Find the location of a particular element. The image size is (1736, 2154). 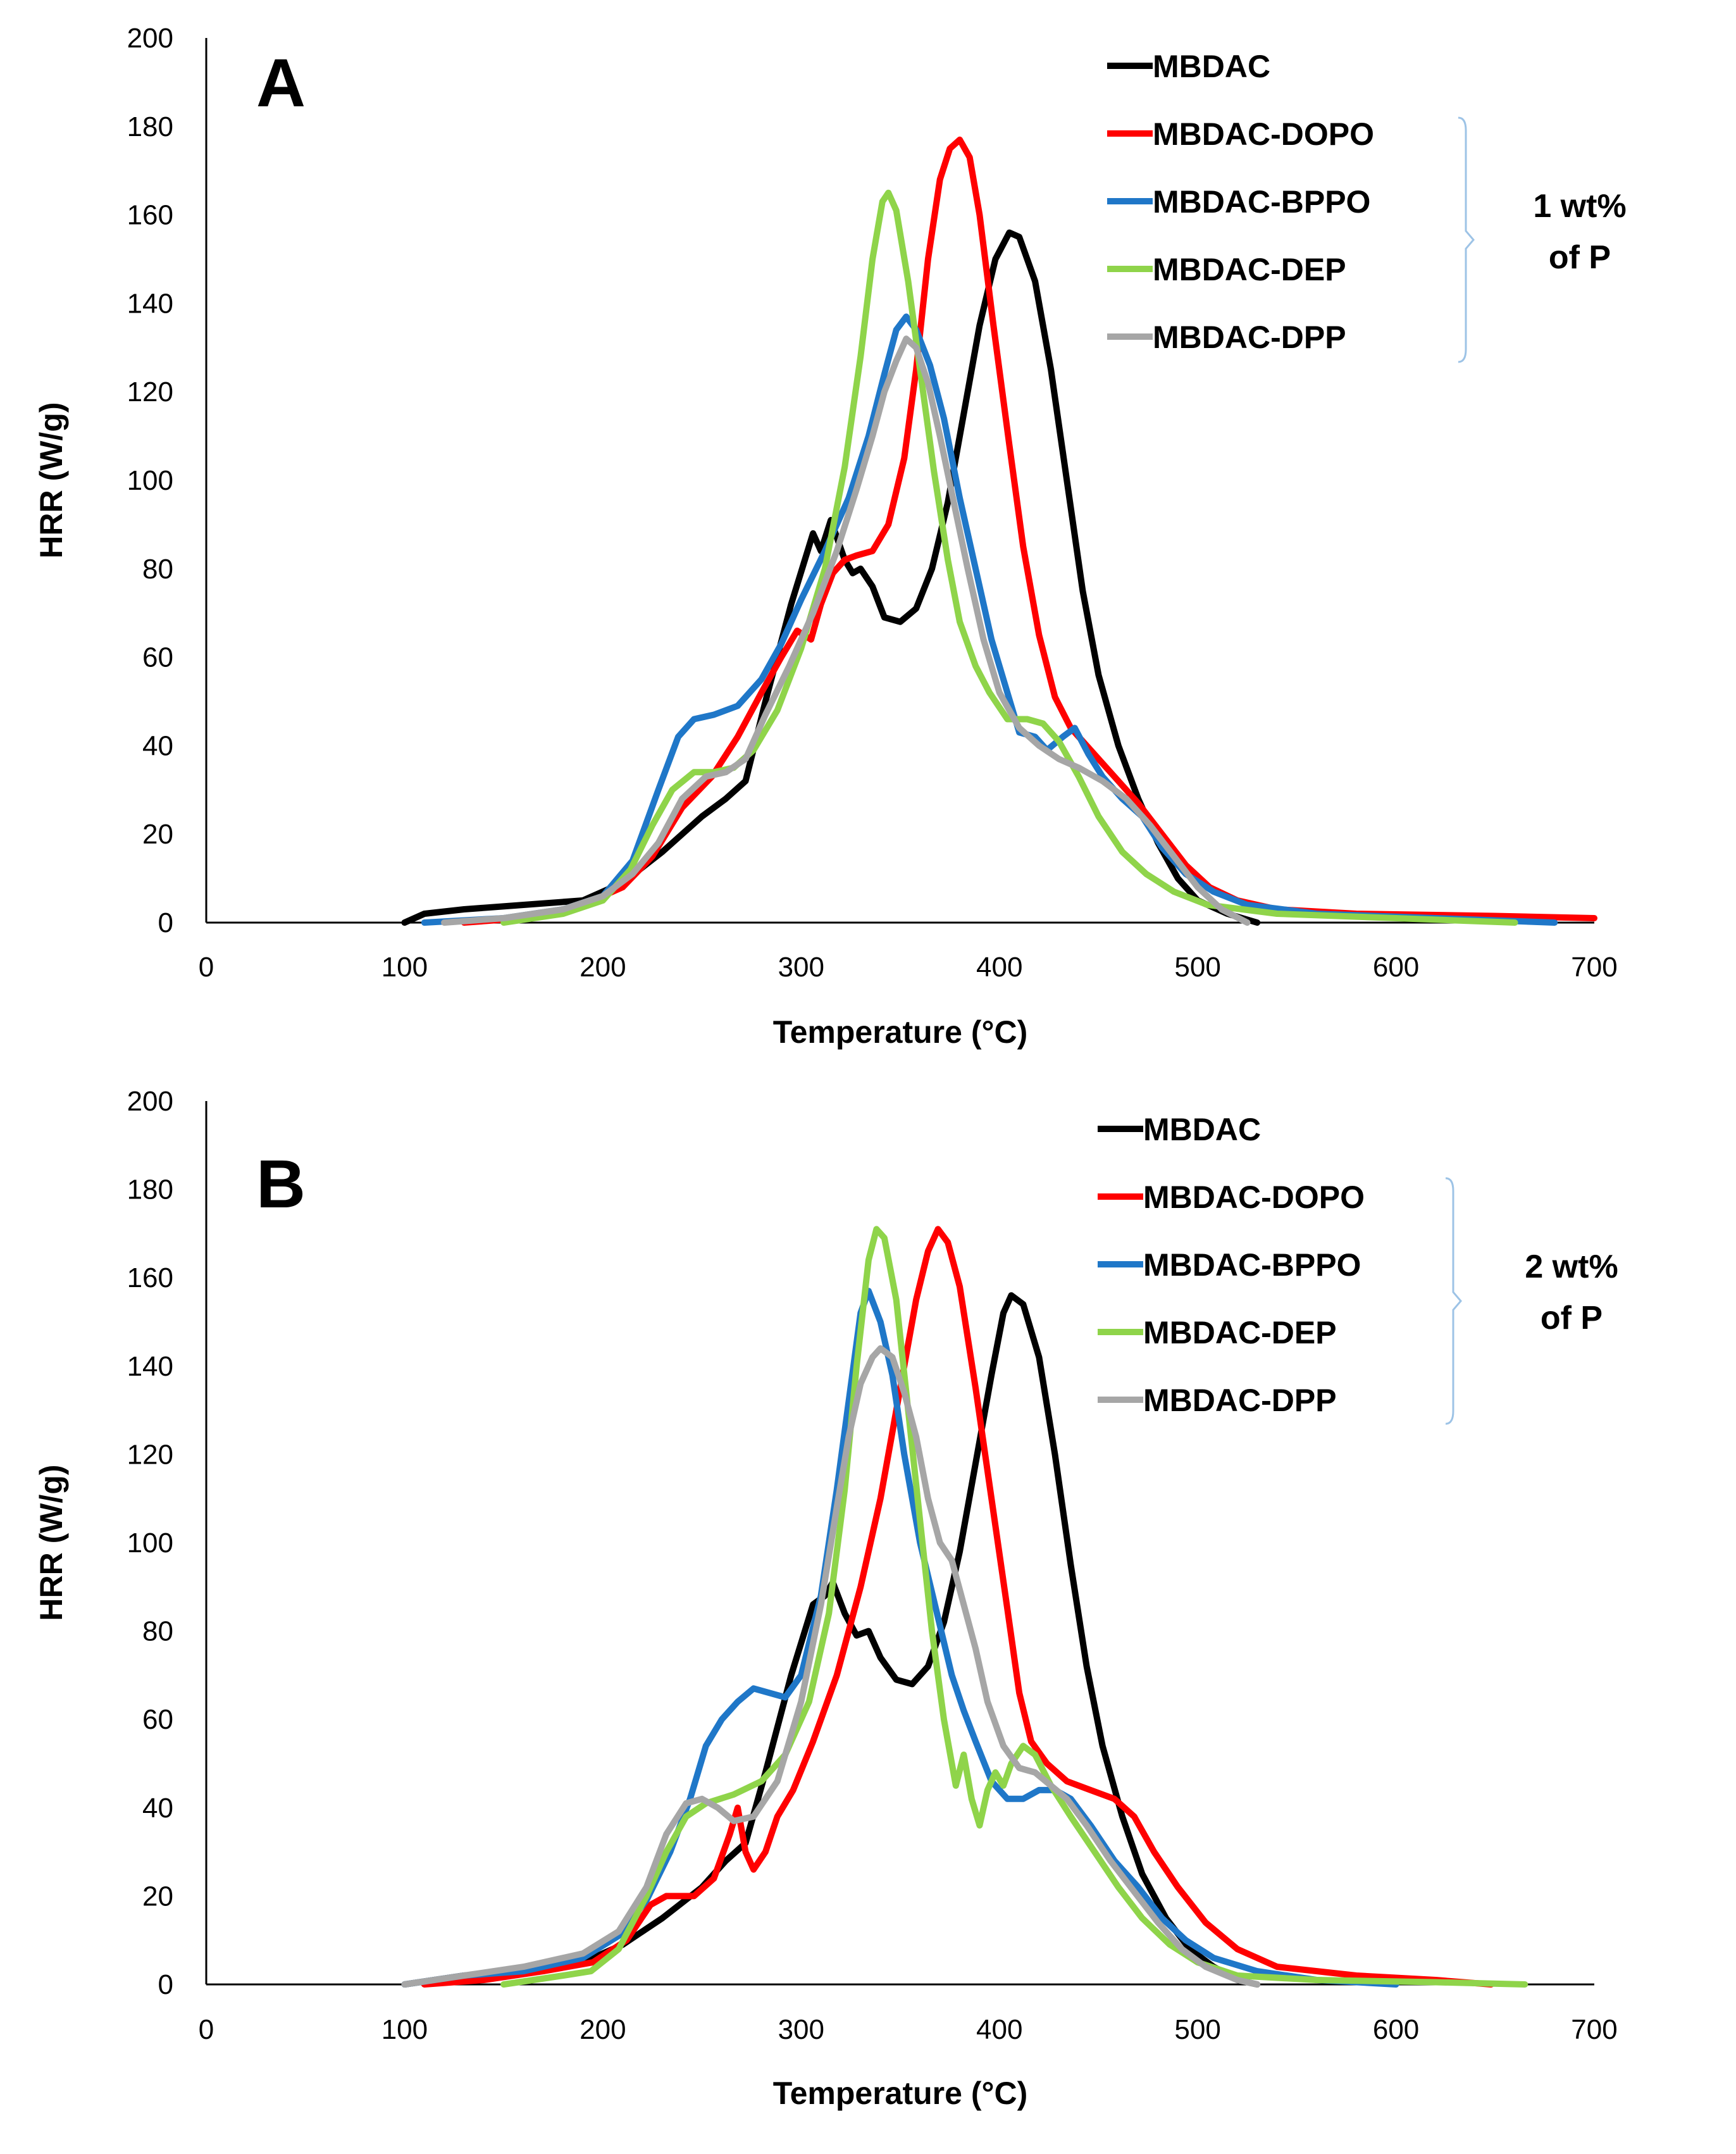

bracket-label: 1 wt% is located at coordinates (1579, 207).